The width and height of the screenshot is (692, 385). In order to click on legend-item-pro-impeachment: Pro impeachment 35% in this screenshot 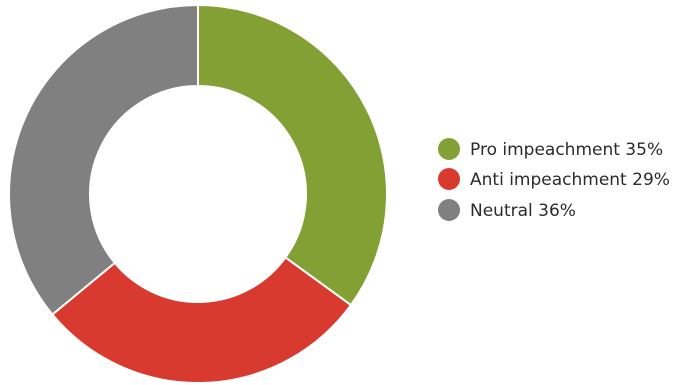, I will do `click(550, 149)`.